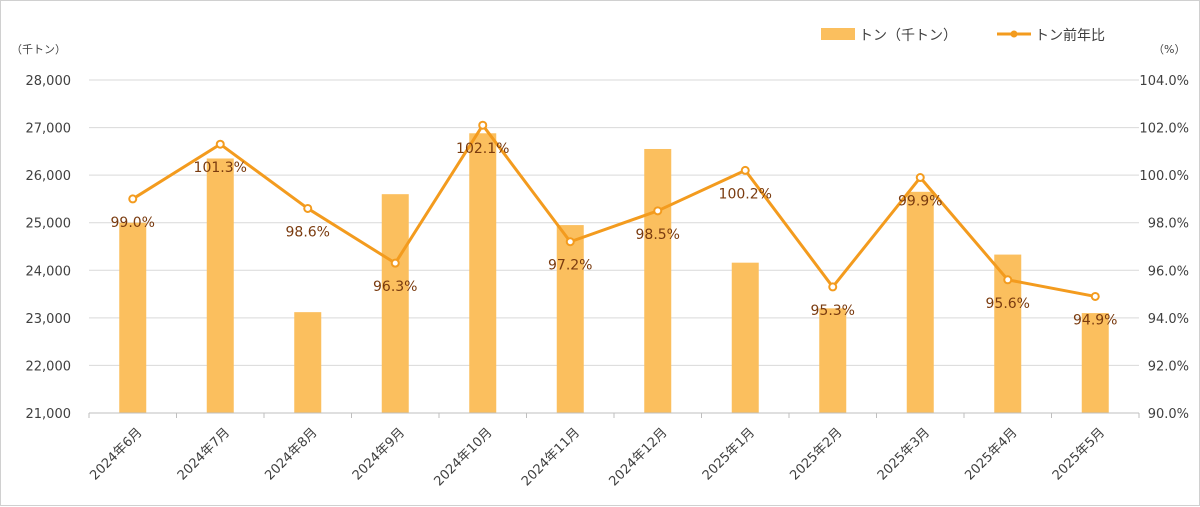 The height and width of the screenshot is (507, 1200). What do you see at coordinates (614, 415) in the screenshot?
I see `x-axis` at bounding box center [614, 415].